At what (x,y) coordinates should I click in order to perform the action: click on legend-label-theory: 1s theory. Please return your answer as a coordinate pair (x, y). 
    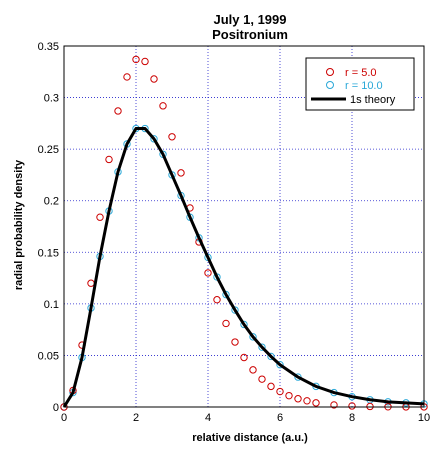
    Looking at the image, I should click on (373, 100).